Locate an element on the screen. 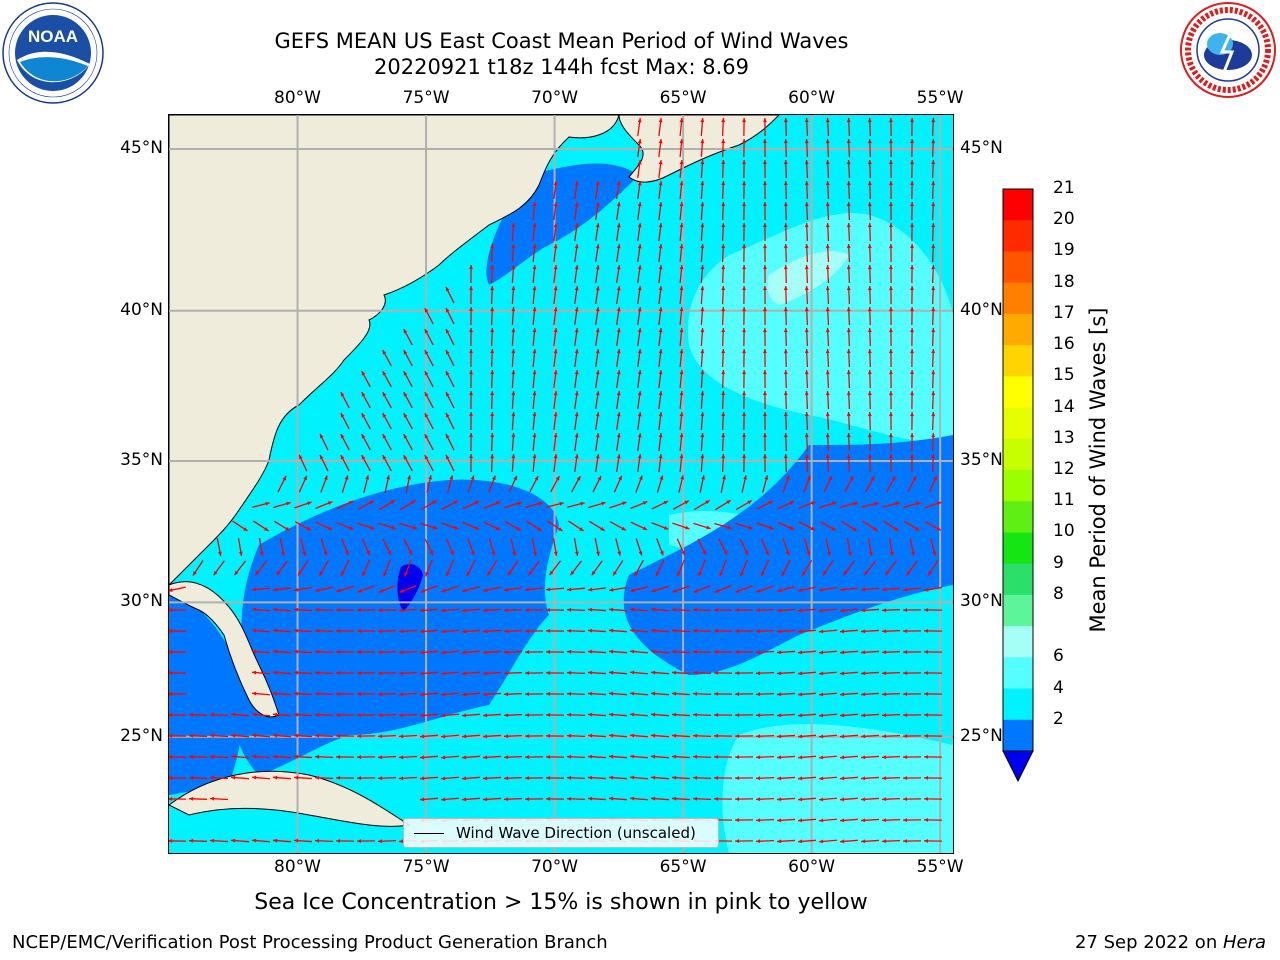 Image resolution: width=1280 pixels, height=960 pixels. lon-tick-bottom: 60°W is located at coordinates (812, 867).